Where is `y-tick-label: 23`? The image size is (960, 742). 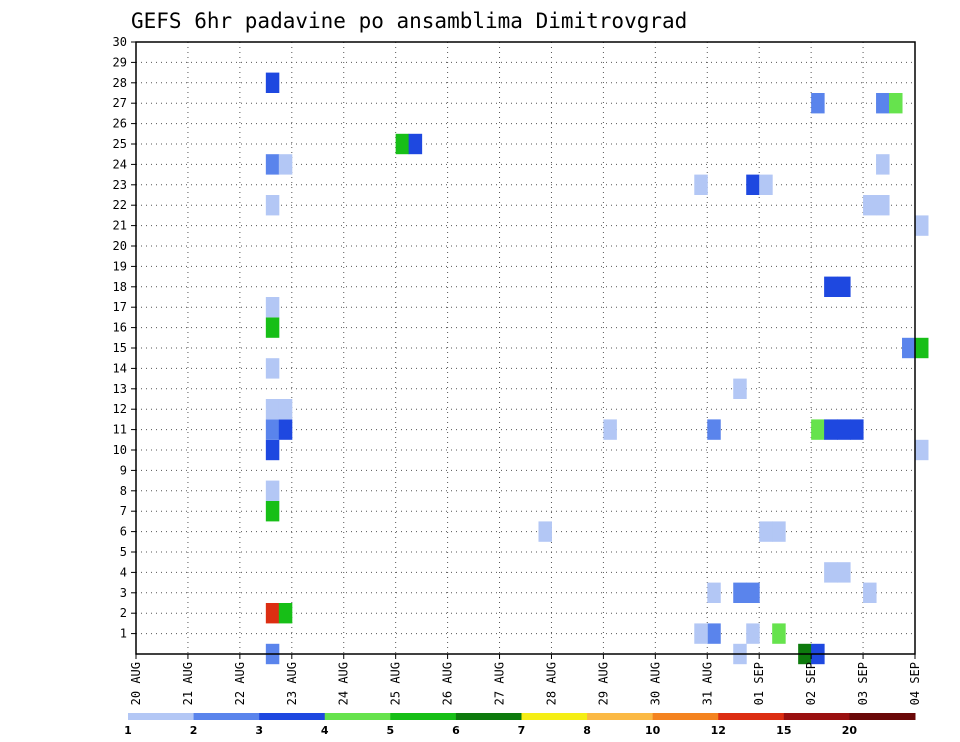
y-tick-label: 23 is located at coordinates (120, 185).